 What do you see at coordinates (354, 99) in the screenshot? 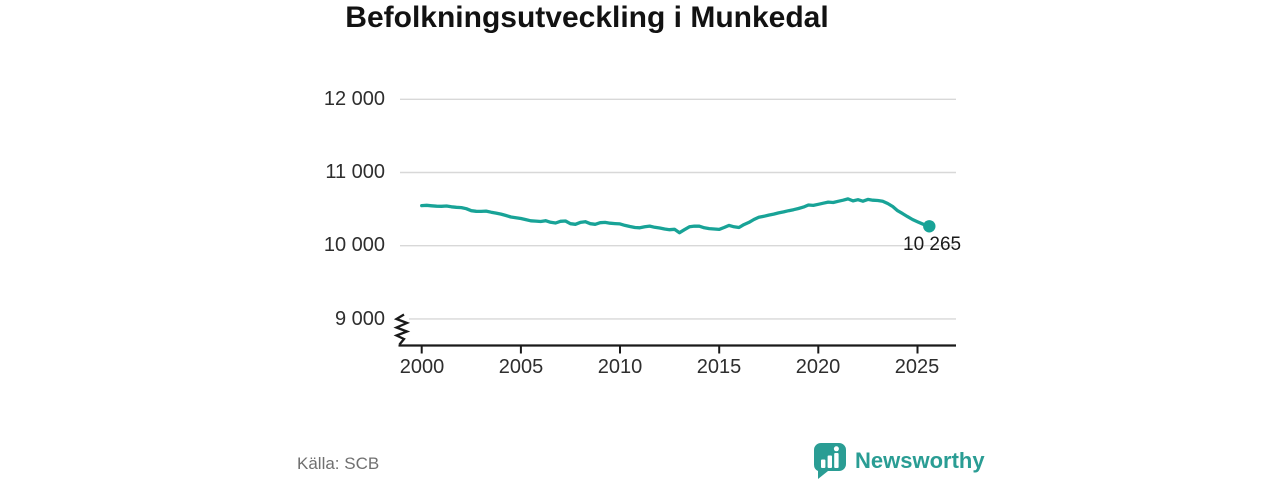
I see `y-tick-label-12000: 12 000` at bounding box center [354, 99].